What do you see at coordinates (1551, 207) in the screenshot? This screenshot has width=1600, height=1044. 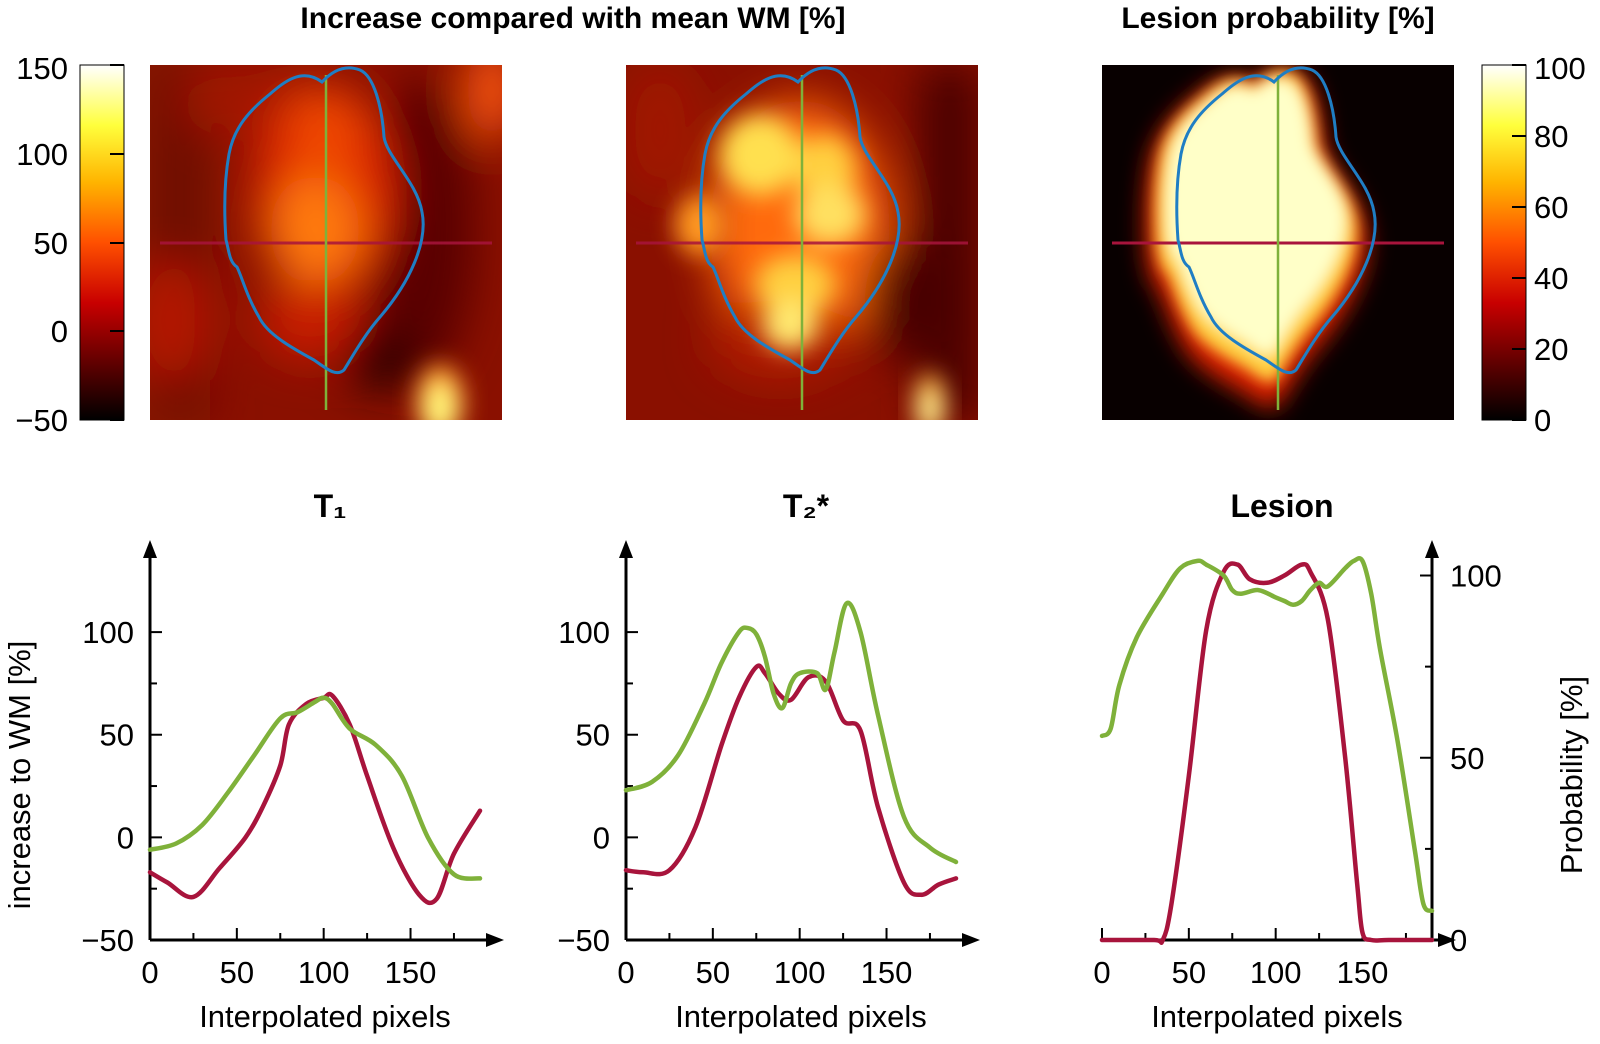 I see `colorbar-right-tick: 60` at bounding box center [1551, 207].